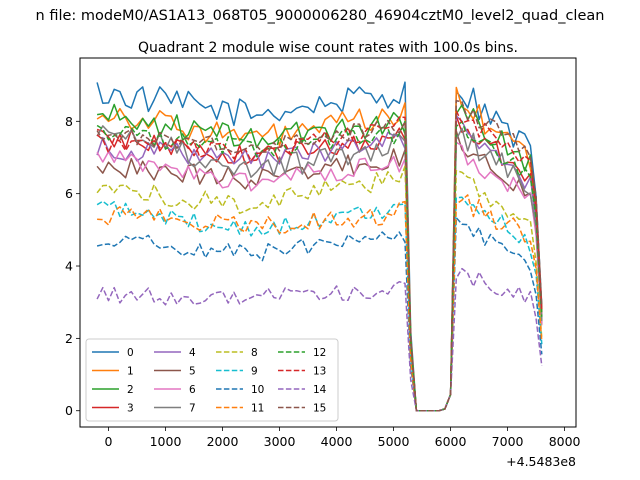 Image resolution: width=640 pixels, height=480 pixels. Describe the element at coordinates (69, 338) in the screenshot. I see `y-tick-label: 2` at that location.